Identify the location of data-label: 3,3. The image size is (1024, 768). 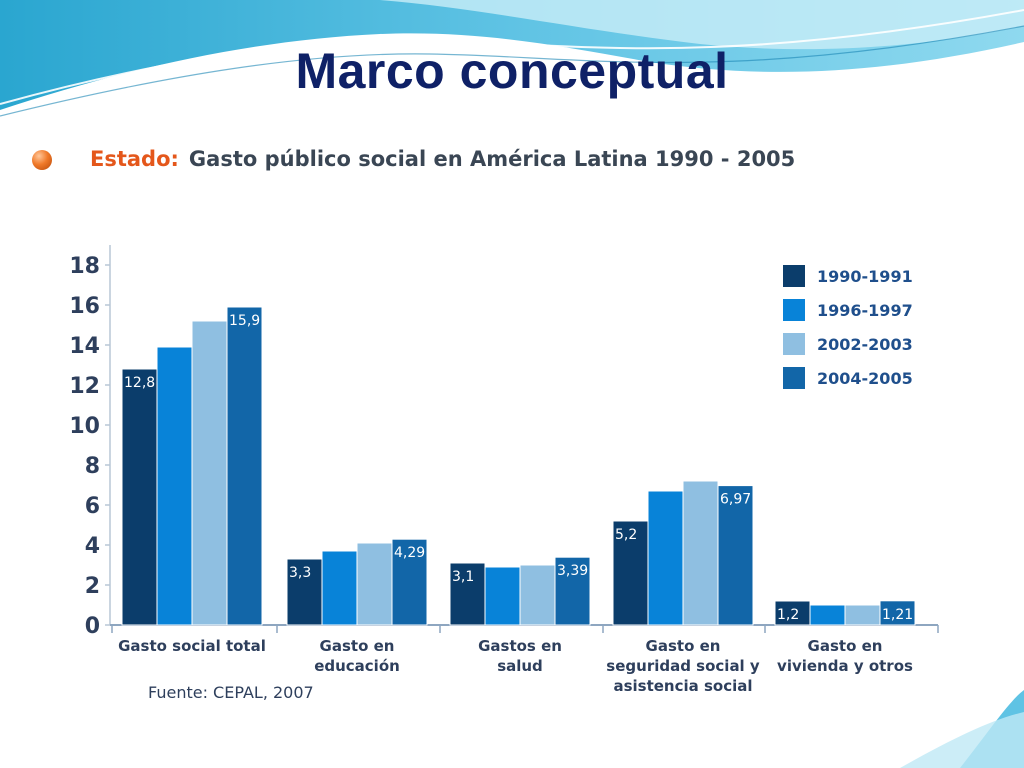
(300, 573).